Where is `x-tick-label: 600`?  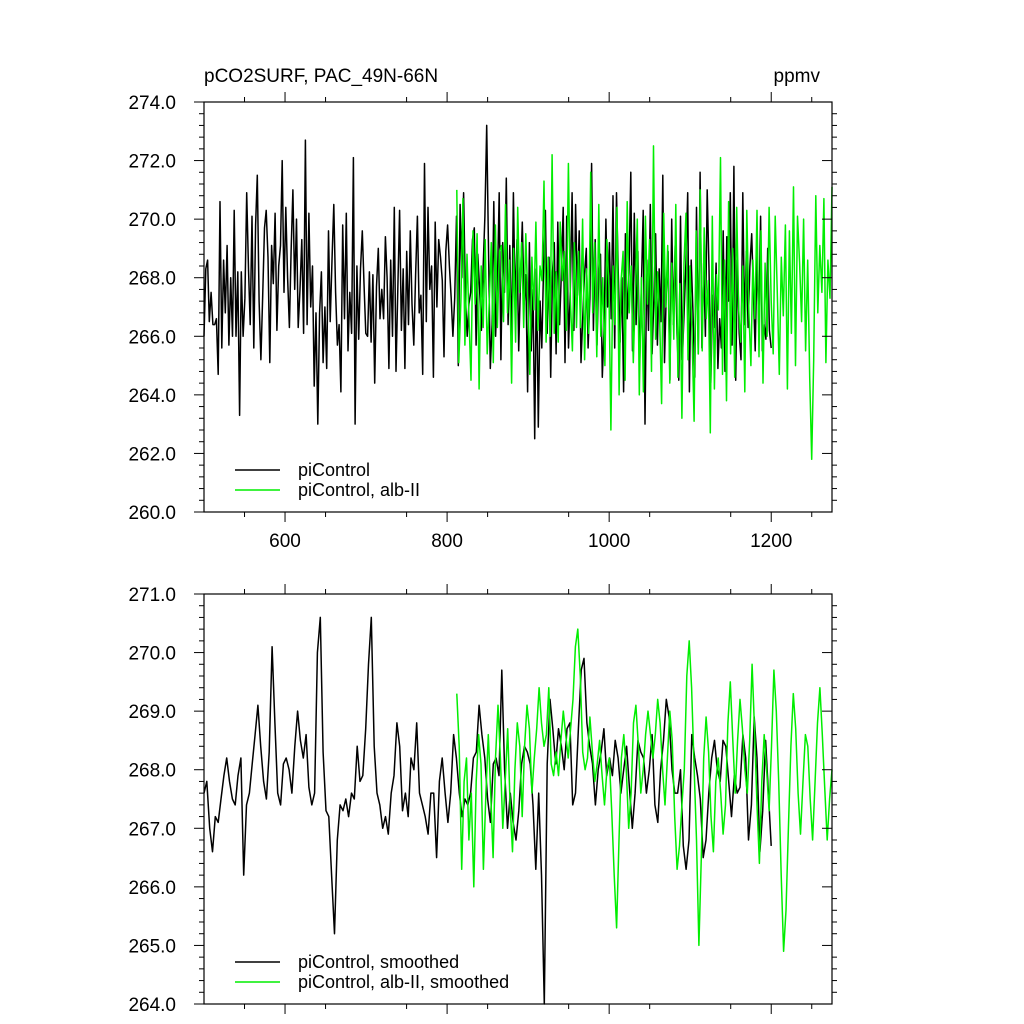
x-tick-label: 600 is located at coordinates (285, 541).